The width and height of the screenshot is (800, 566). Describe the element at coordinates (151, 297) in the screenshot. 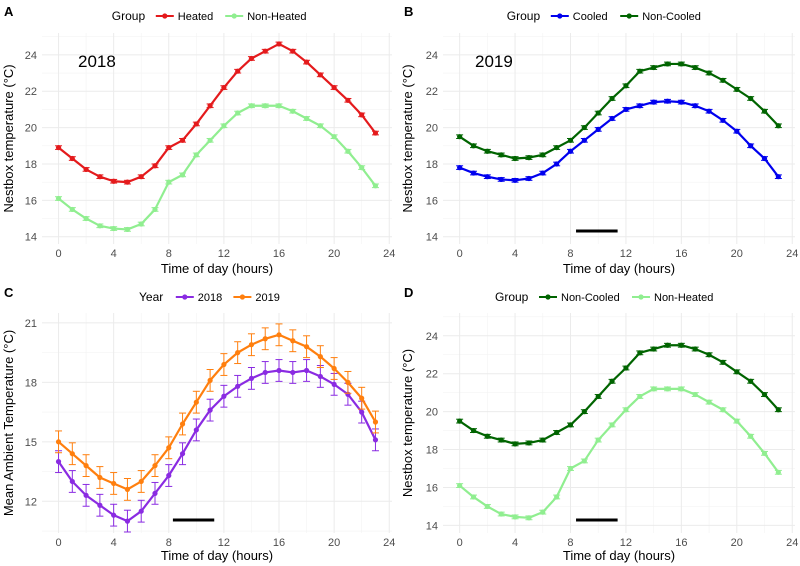

I see `legend-title: Year` at that location.